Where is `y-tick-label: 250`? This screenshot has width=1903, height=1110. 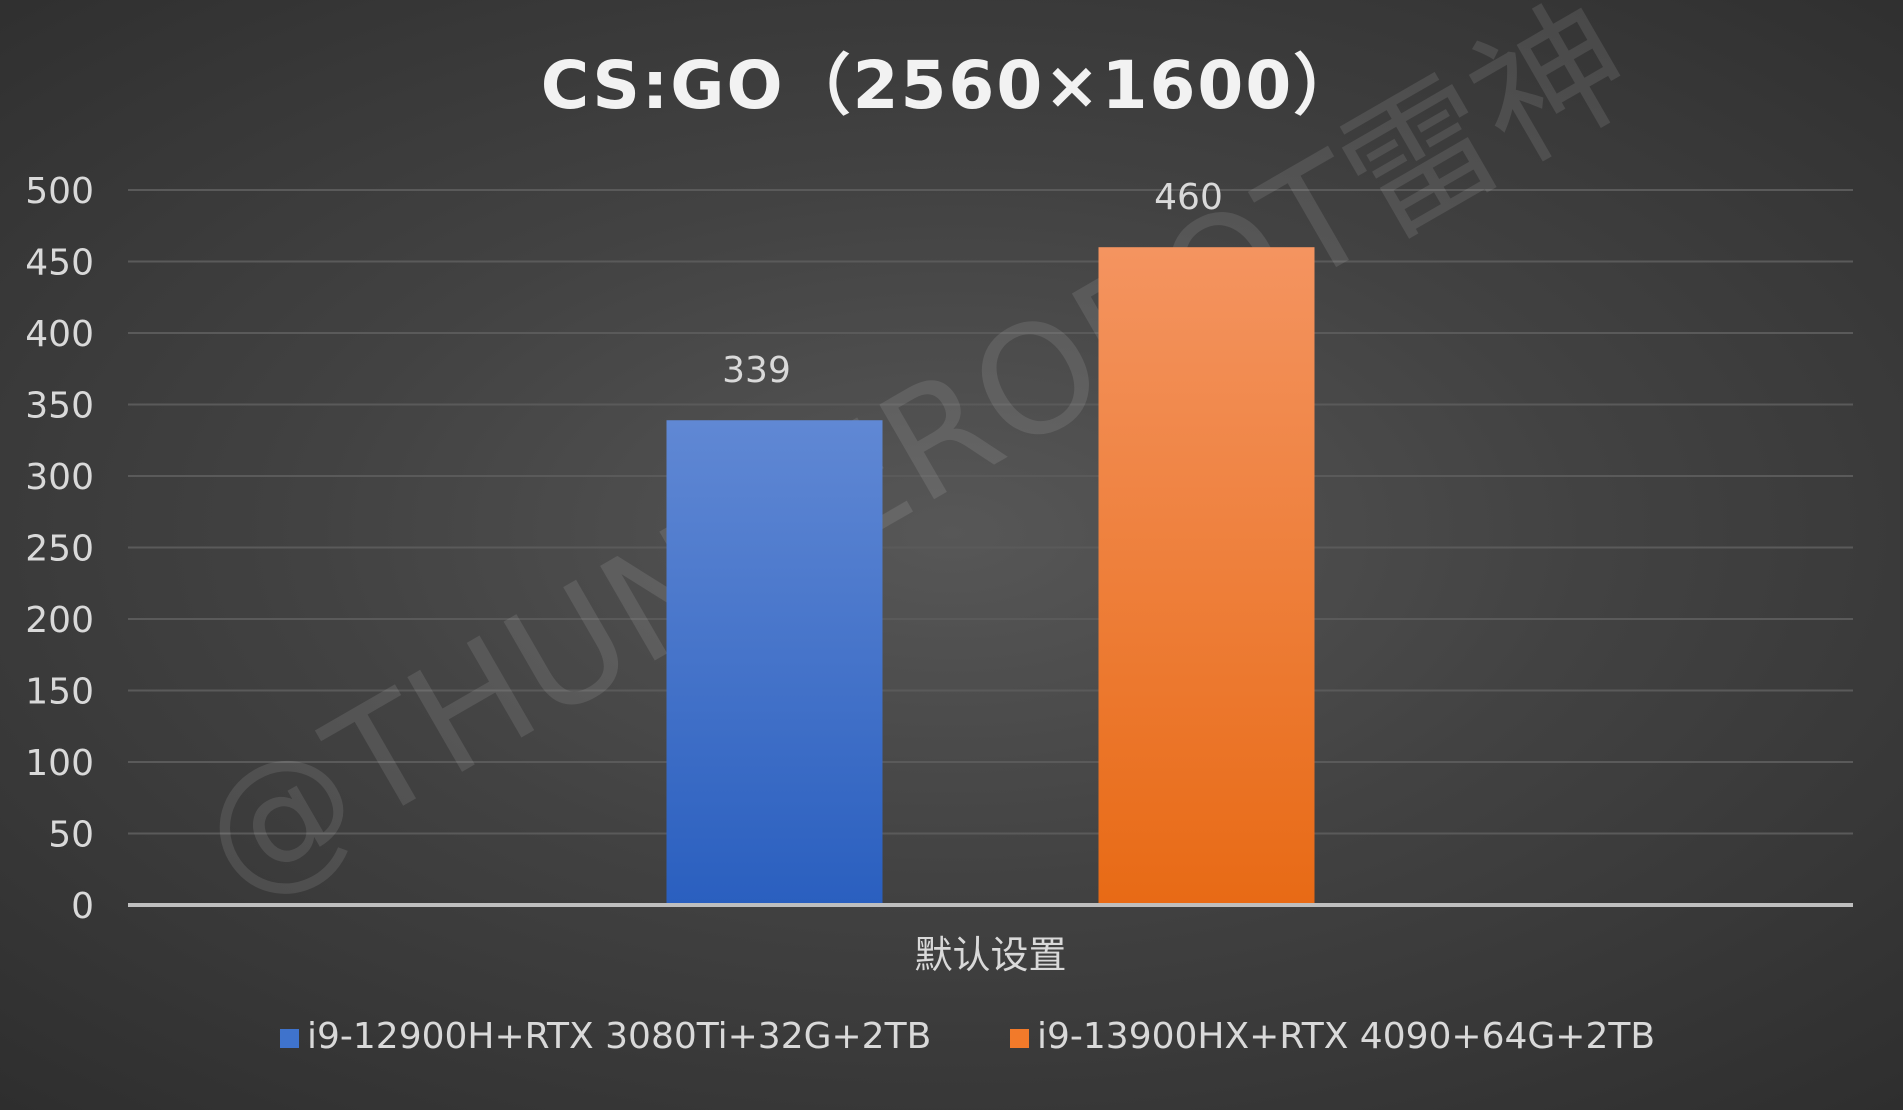
y-tick-label: 250 is located at coordinates (59, 549).